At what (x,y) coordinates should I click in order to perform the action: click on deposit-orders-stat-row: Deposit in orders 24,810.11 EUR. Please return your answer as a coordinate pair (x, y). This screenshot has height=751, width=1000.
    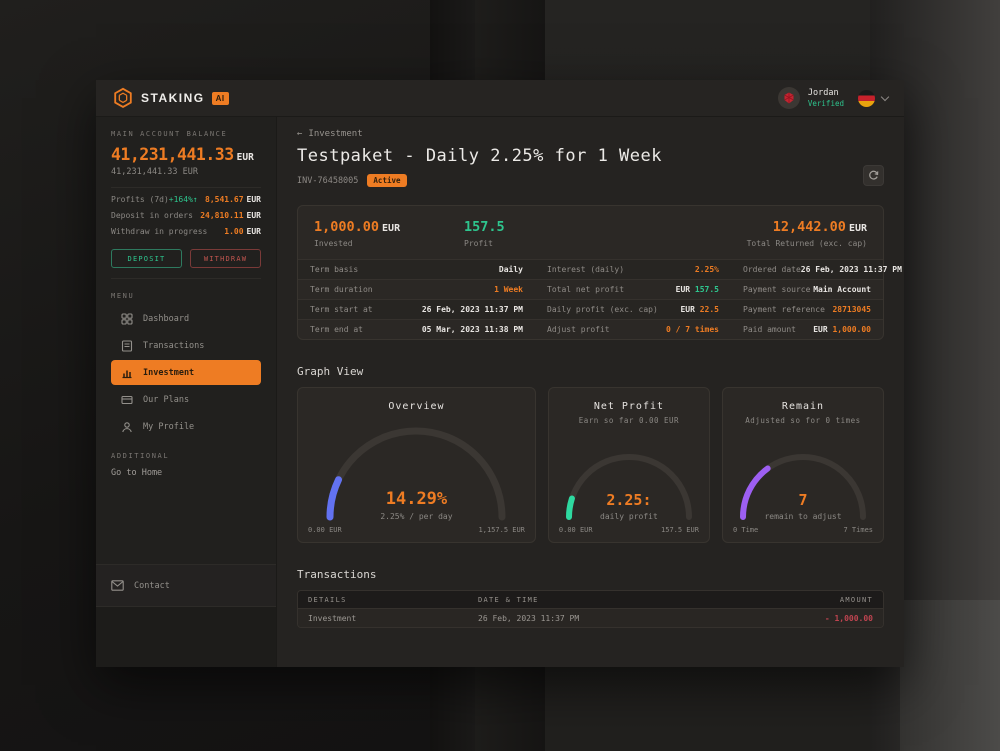
    Looking at the image, I should click on (186, 215).